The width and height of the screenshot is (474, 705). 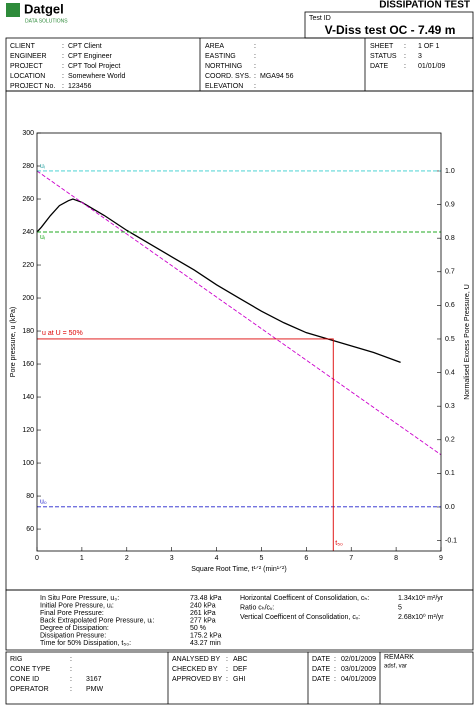 I want to click on x-tick-label: 0, so click(x=37, y=558).